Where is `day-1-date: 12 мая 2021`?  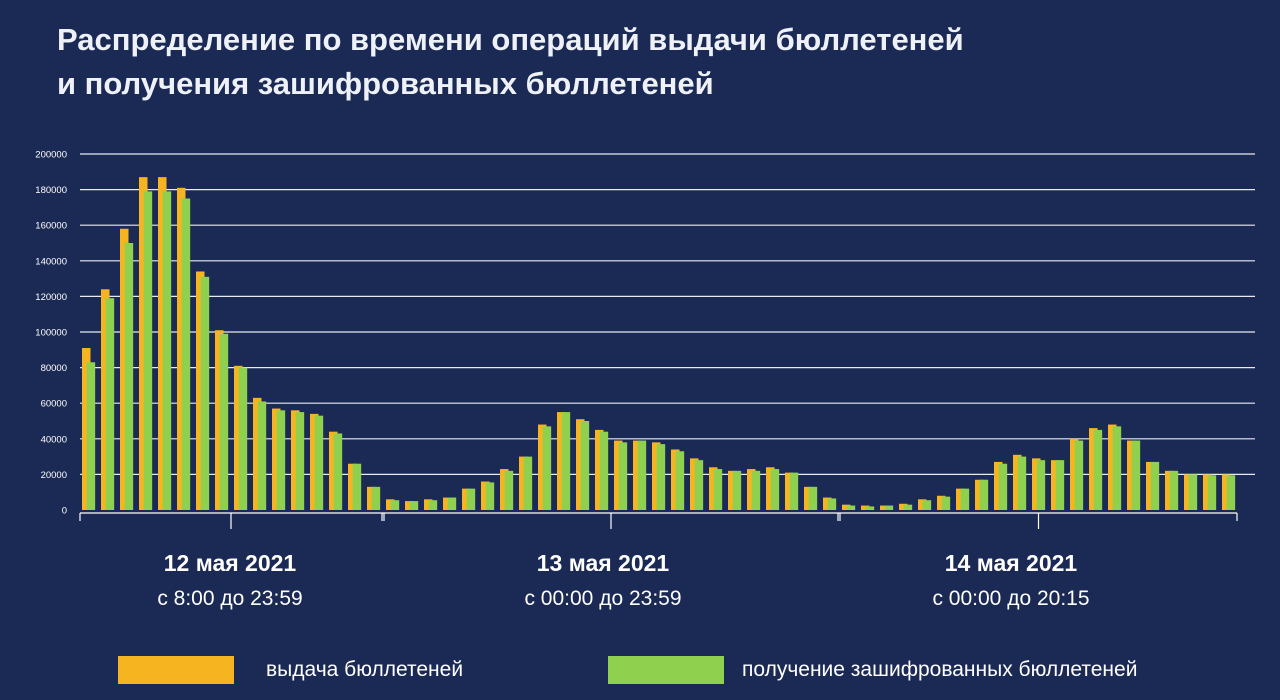
day-1-date: 12 мая 2021 is located at coordinates (230, 563).